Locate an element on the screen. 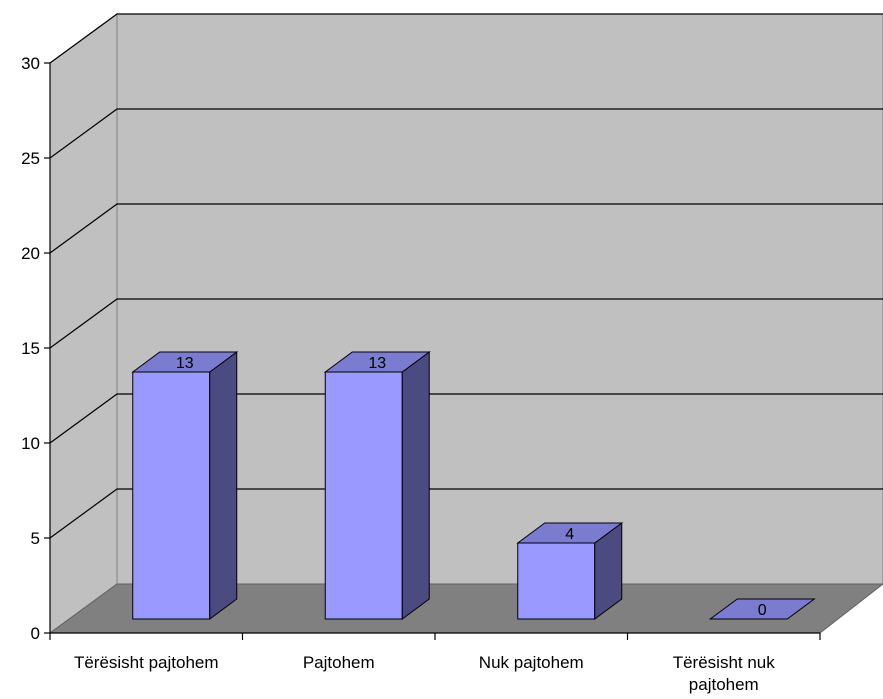 The image size is (883, 699). x-tick-label-0: Tërësisht pajtohem is located at coordinates (146, 662).